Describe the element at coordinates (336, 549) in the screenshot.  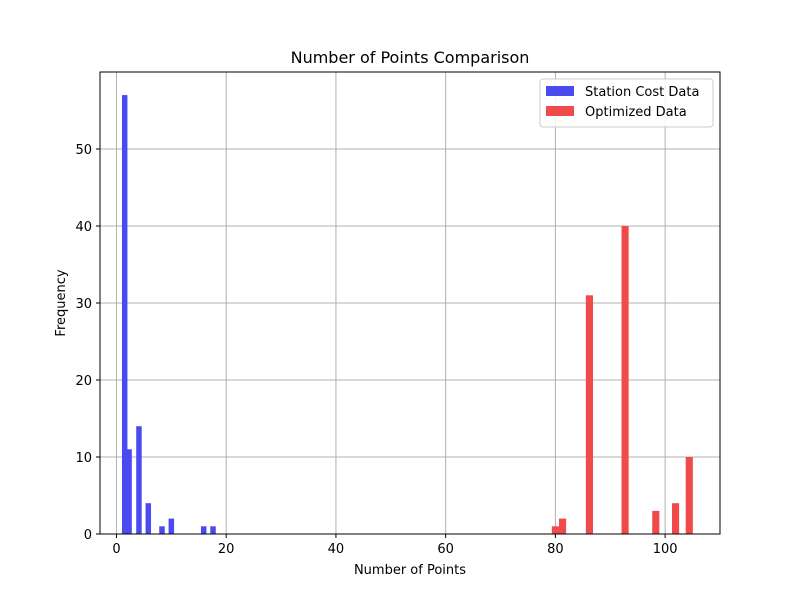
I see `x-tick-label: 40` at that location.